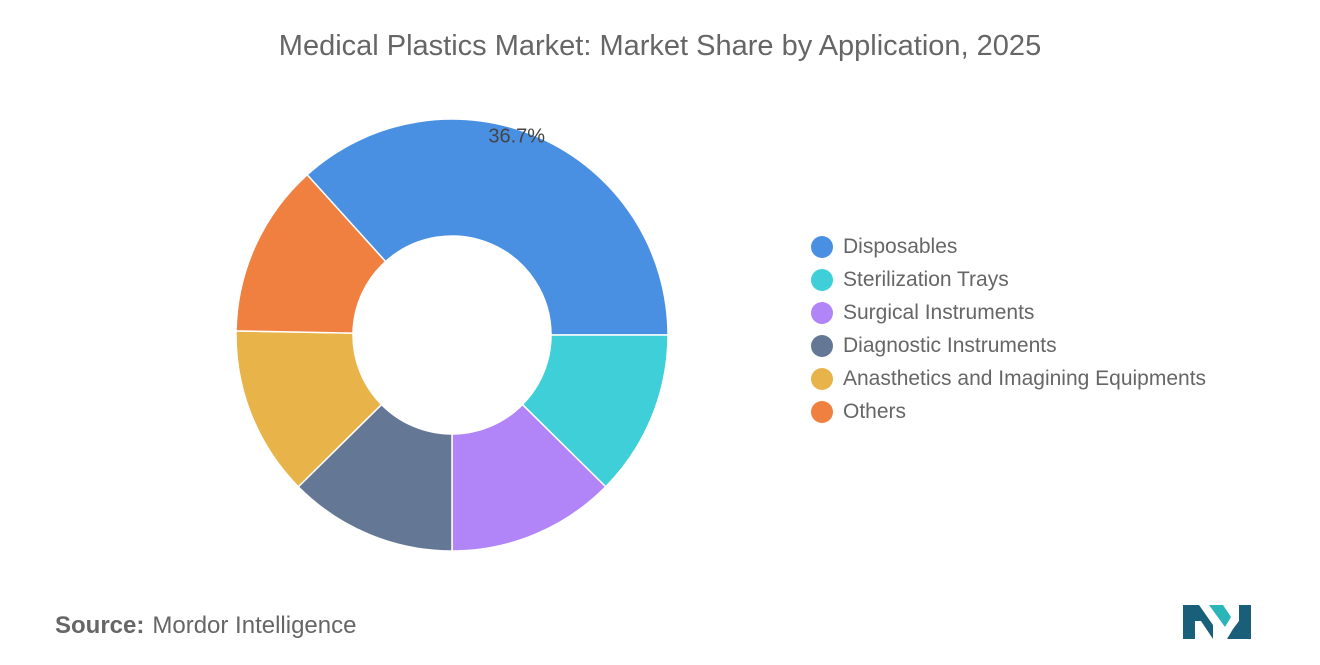  Describe the element at coordinates (1008, 246) in the screenshot. I see `legend-item: Disposables` at that location.